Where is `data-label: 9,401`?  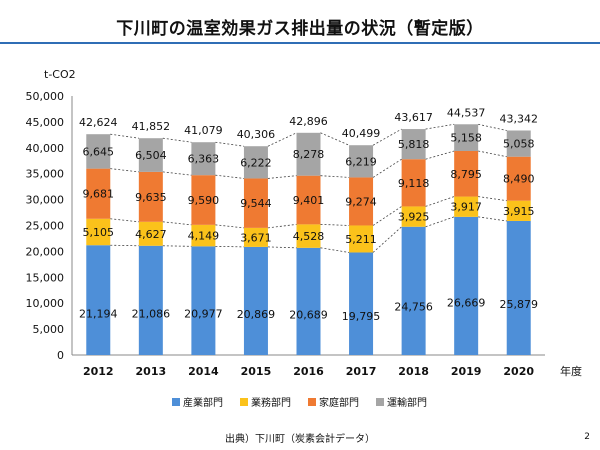
data-label: 9,401 is located at coordinates (309, 200).